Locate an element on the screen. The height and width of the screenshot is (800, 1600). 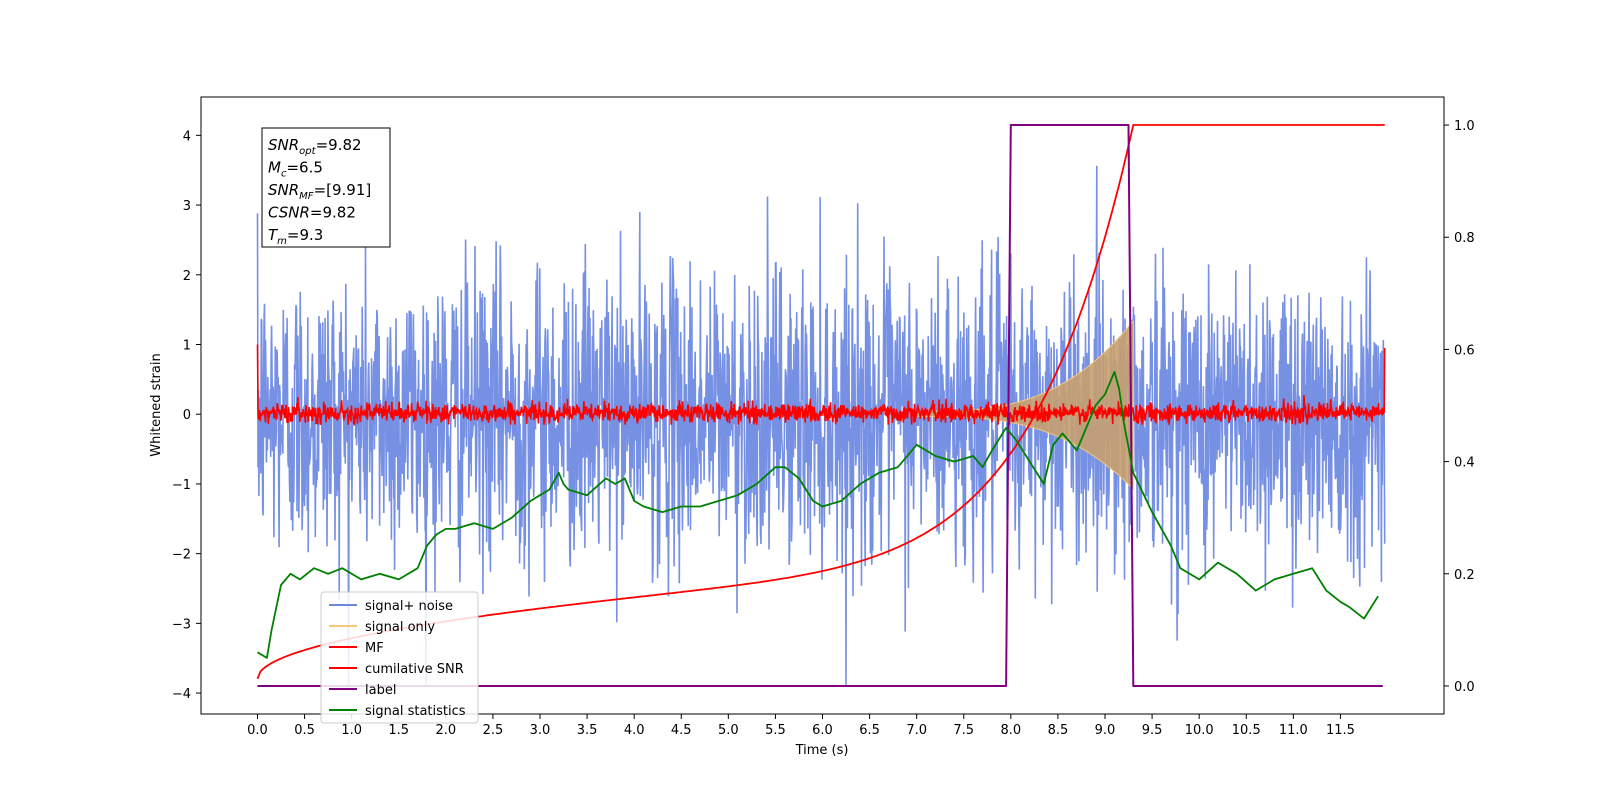
x-tick-label: 10.0 is located at coordinates (1199, 730).